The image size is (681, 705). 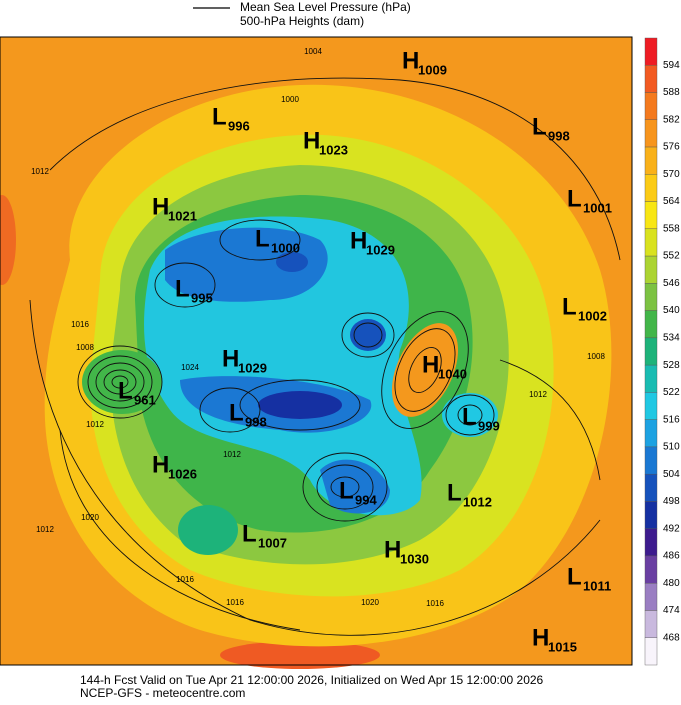 What do you see at coordinates (671, 147) in the screenshot?
I see `colorbar-label: 576` at bounding box center [671, 147].